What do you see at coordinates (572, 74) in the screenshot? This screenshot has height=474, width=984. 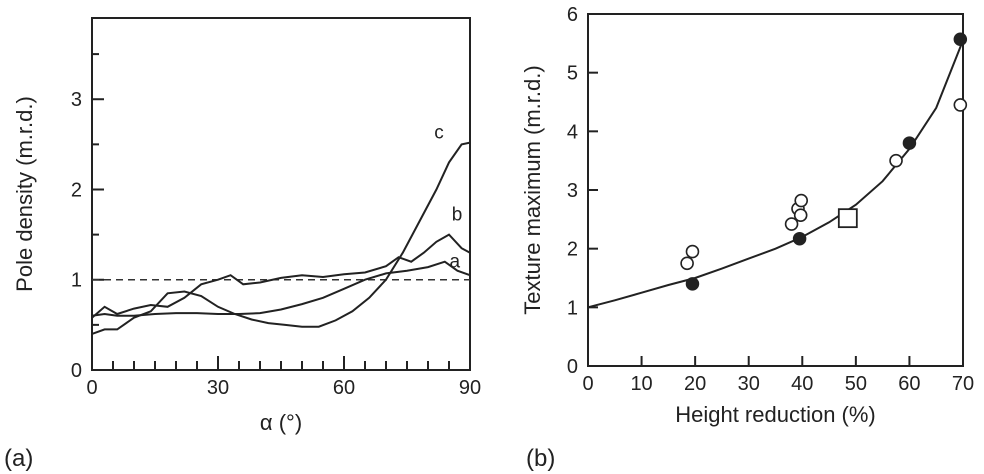 I see `y-tick-label-b: 5` at bounding box center [572, 74].